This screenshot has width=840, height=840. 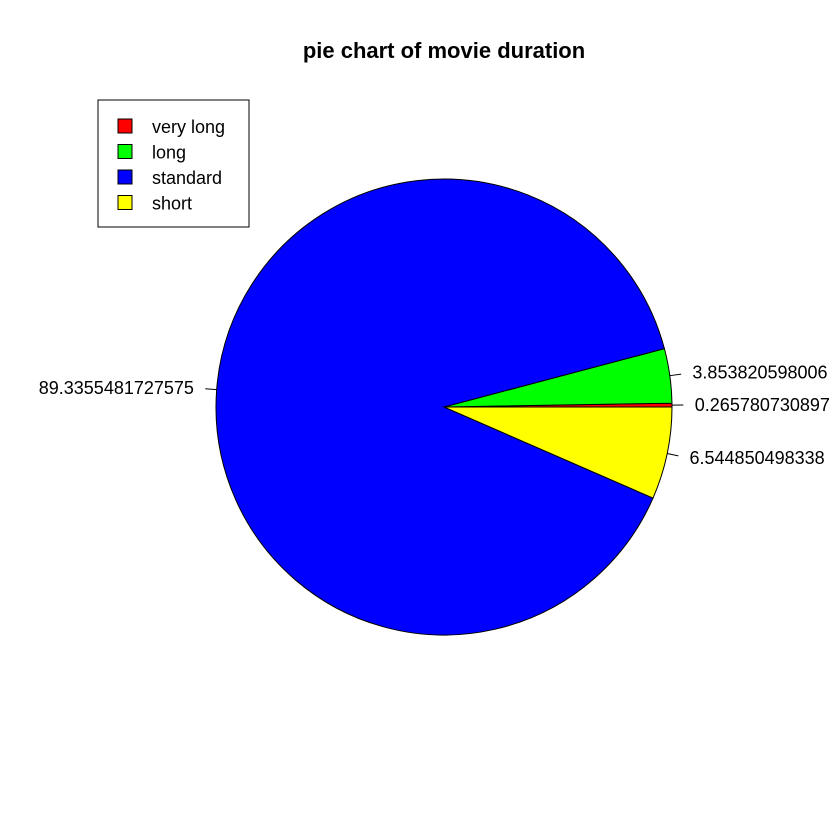 What do you see at coordinates (211, 389) in the screenshot?
I see `leader-line-standard` at bounding box center [211, 389].